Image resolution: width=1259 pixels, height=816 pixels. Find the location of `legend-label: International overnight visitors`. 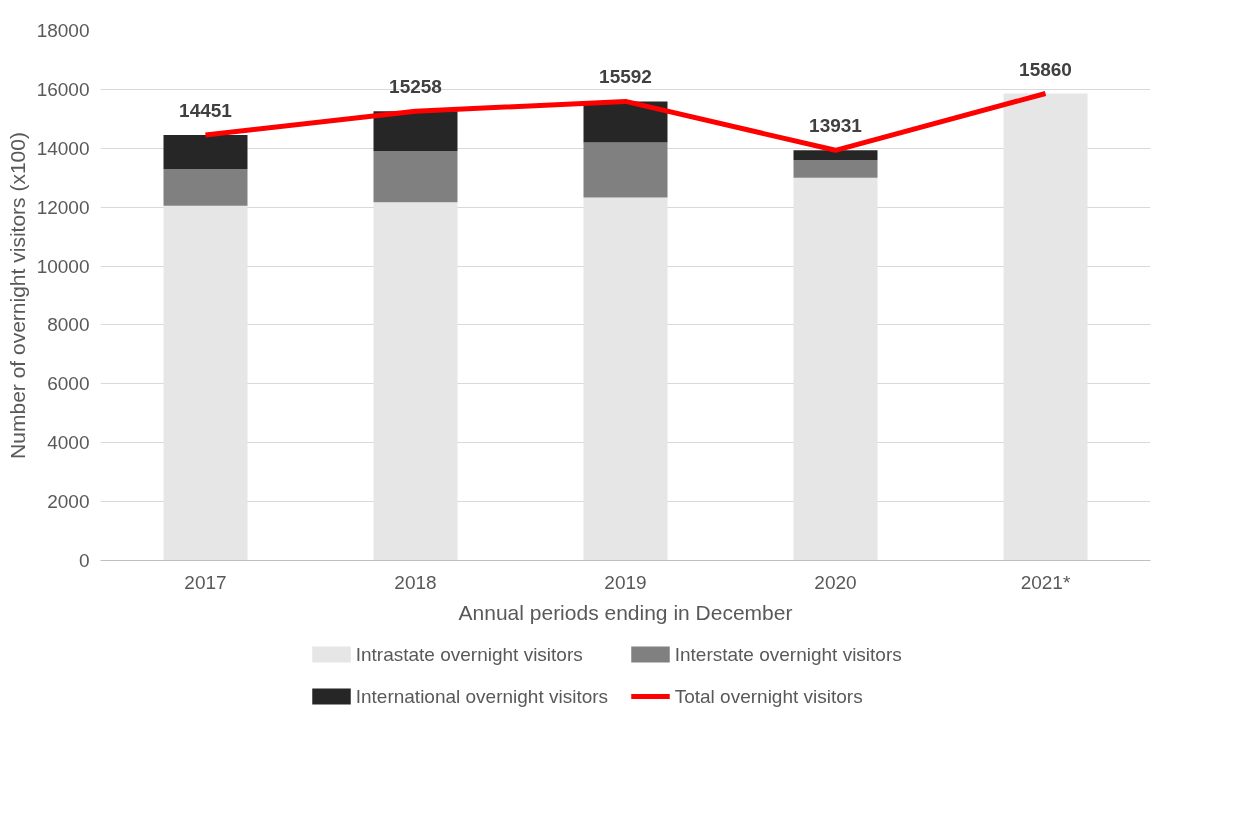

legend-label: International overnight visitors is located at coordinates (482, 696).